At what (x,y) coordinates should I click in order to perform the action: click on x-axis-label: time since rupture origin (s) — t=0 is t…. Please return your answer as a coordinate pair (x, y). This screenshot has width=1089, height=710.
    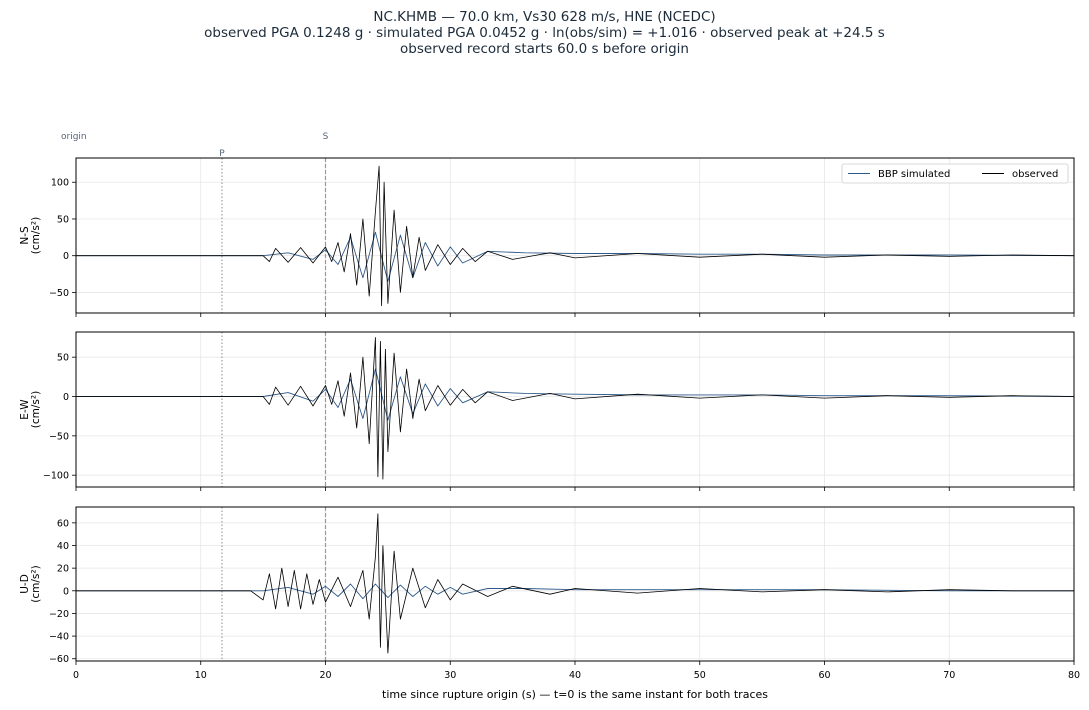
    Looking at the image, I should click on (575, 694).